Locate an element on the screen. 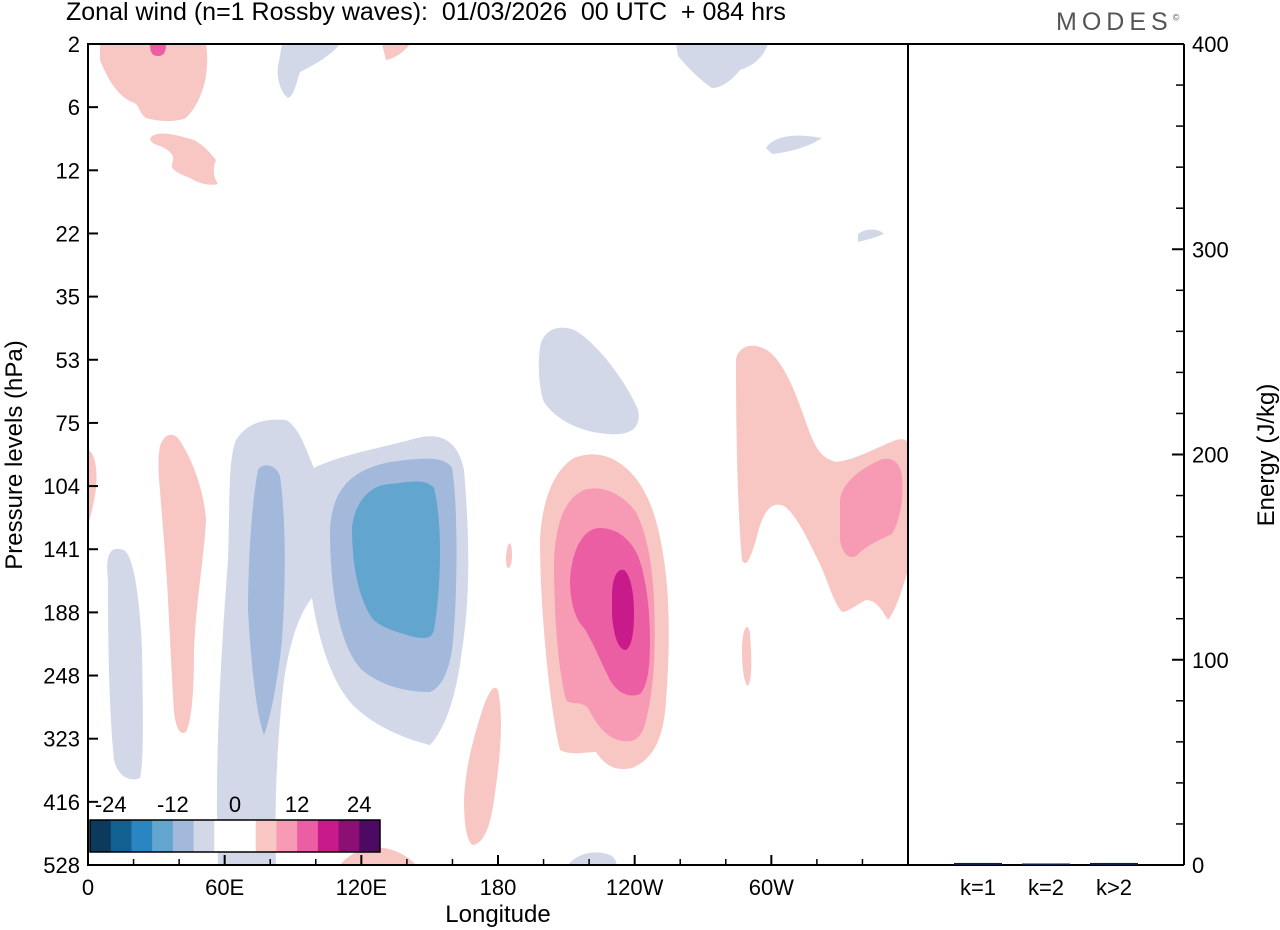  y-tick-label: 12 is located at coordinates (68, 170).